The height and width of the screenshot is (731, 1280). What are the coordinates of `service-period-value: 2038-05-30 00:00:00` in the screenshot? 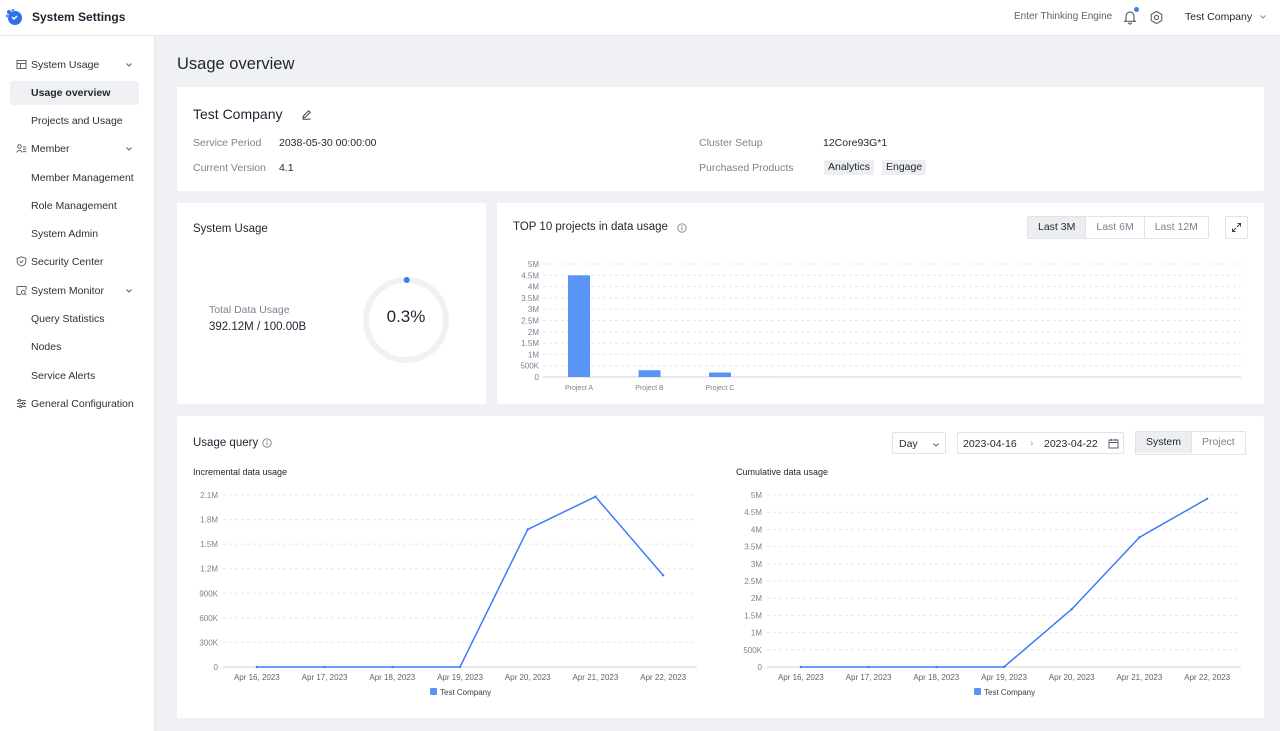 It's located at (328, 143).